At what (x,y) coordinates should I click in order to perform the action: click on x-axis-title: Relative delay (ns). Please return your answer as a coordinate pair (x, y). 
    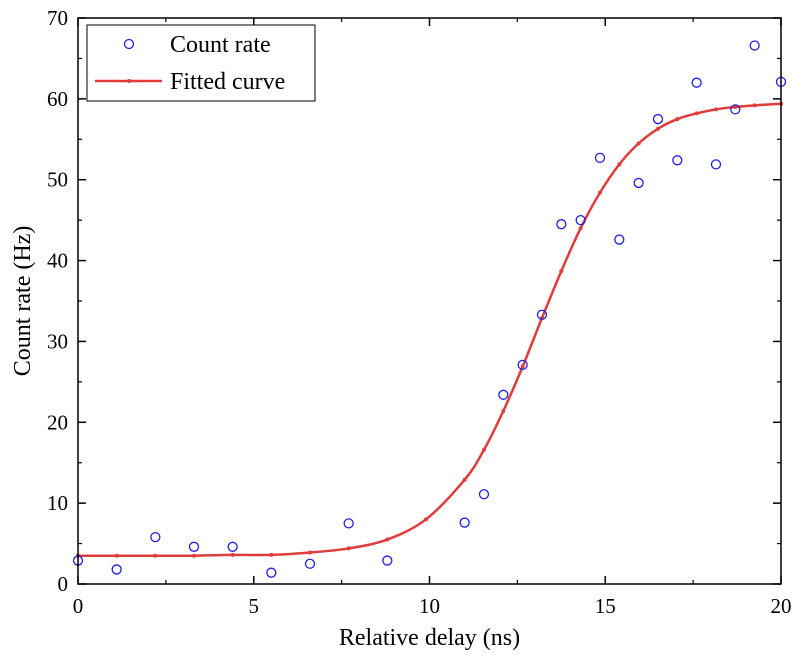
    Looking at the image, I should click on (429, 638).